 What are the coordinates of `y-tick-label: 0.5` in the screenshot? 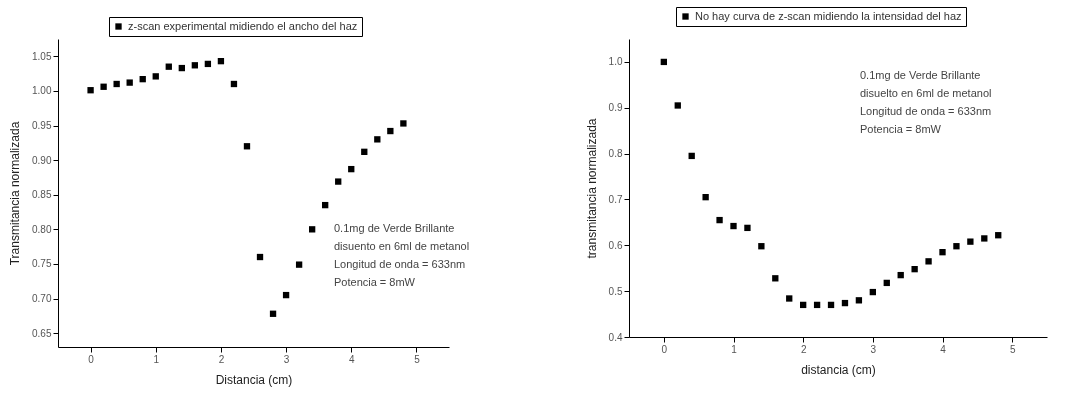 It's located at (615, 291).